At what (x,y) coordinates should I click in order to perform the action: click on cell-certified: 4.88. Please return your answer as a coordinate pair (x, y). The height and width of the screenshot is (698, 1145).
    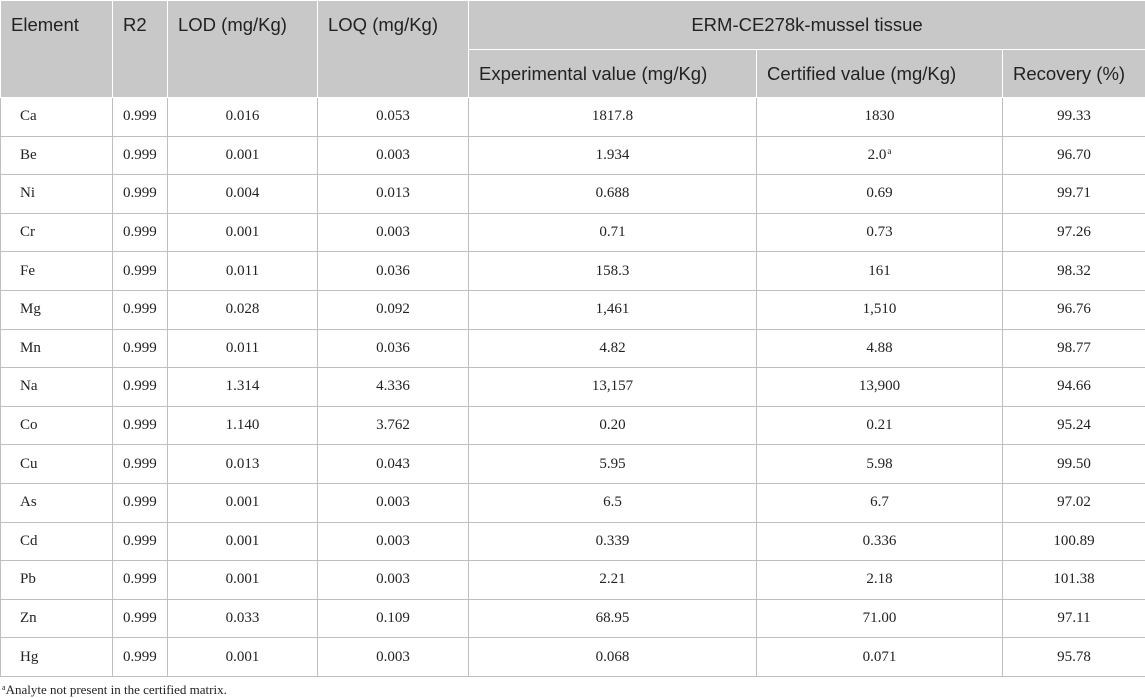
    Looking at the image, I should click on (879, 348).